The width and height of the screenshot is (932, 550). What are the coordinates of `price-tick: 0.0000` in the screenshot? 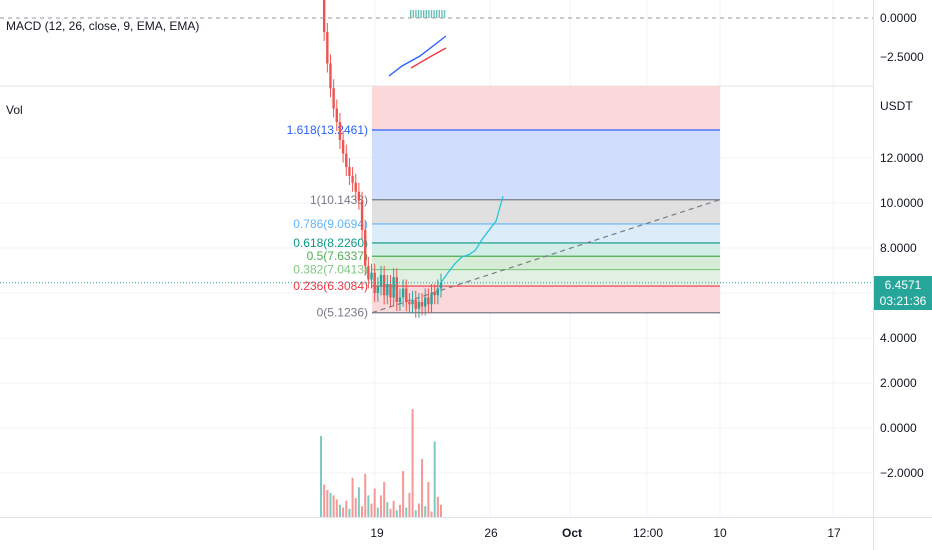 It's located at (898, 428).